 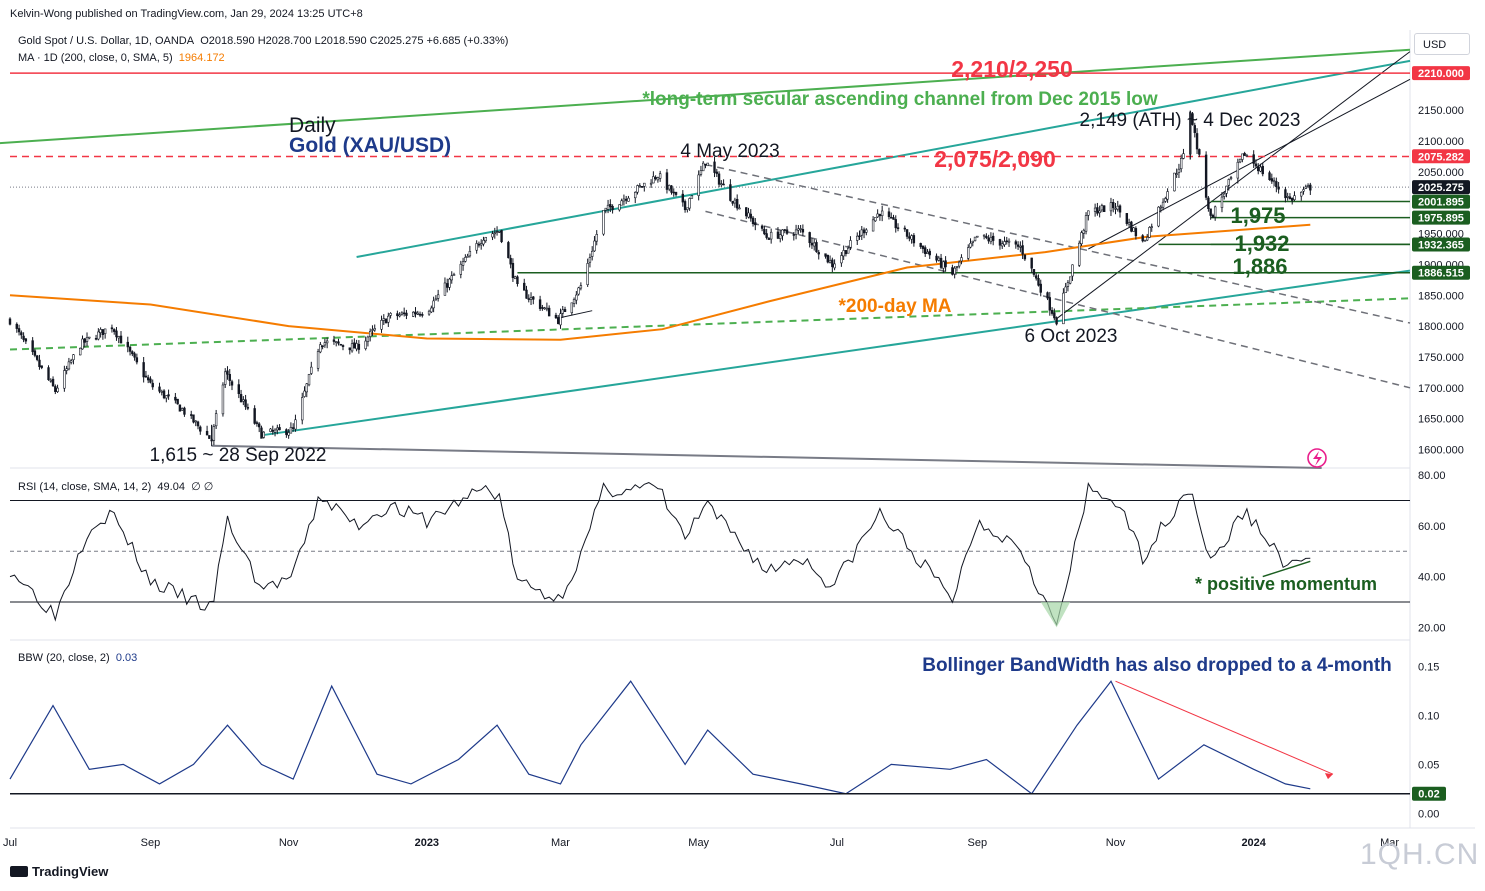 I want to click on timeframe-label: Daily, so click(x=312, y=125).